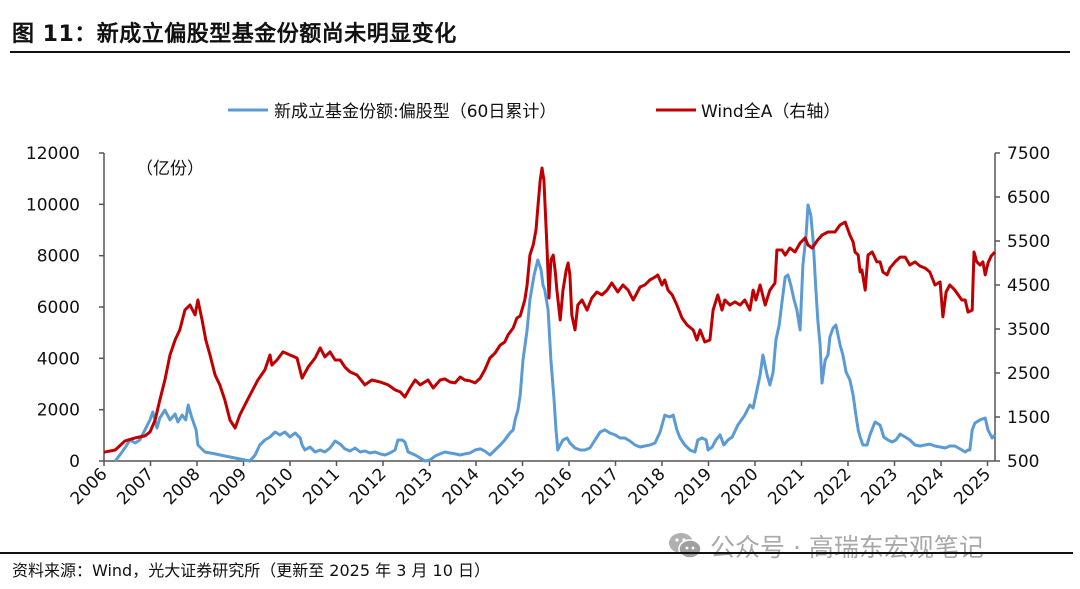 The image size is (1080, 589). Describe the element at coordinates (368, 486) in the screenshot. I see `x-axis-tick-label: 2012` at that location.